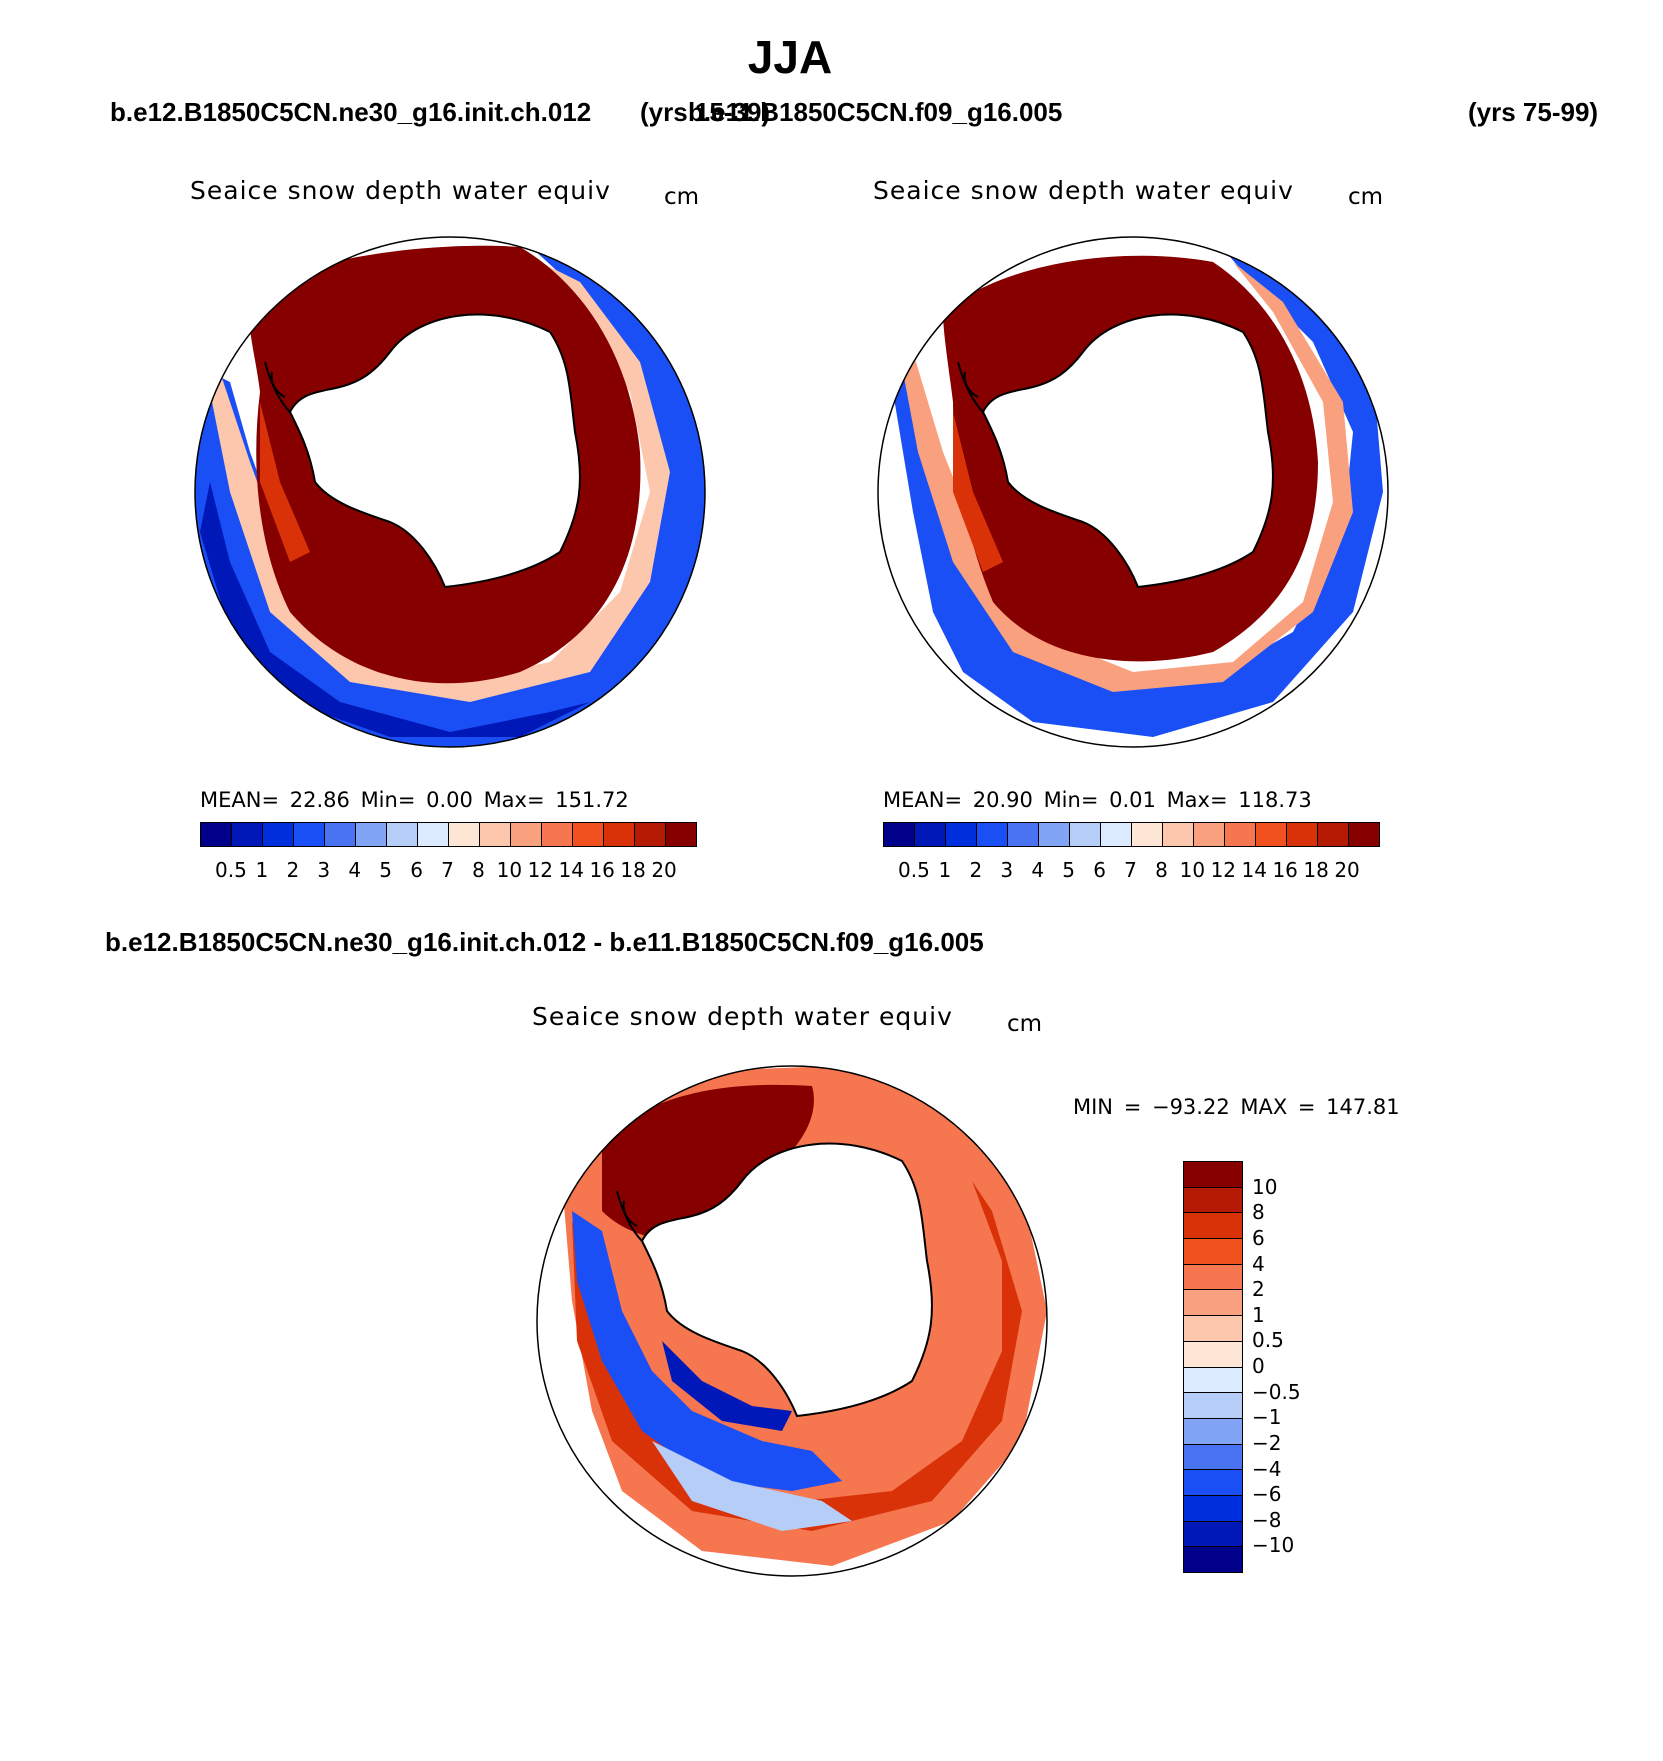  Describe the element at coordinates (708, 1162) in the screenshot. I see `diff-darkred-sector` at that location.